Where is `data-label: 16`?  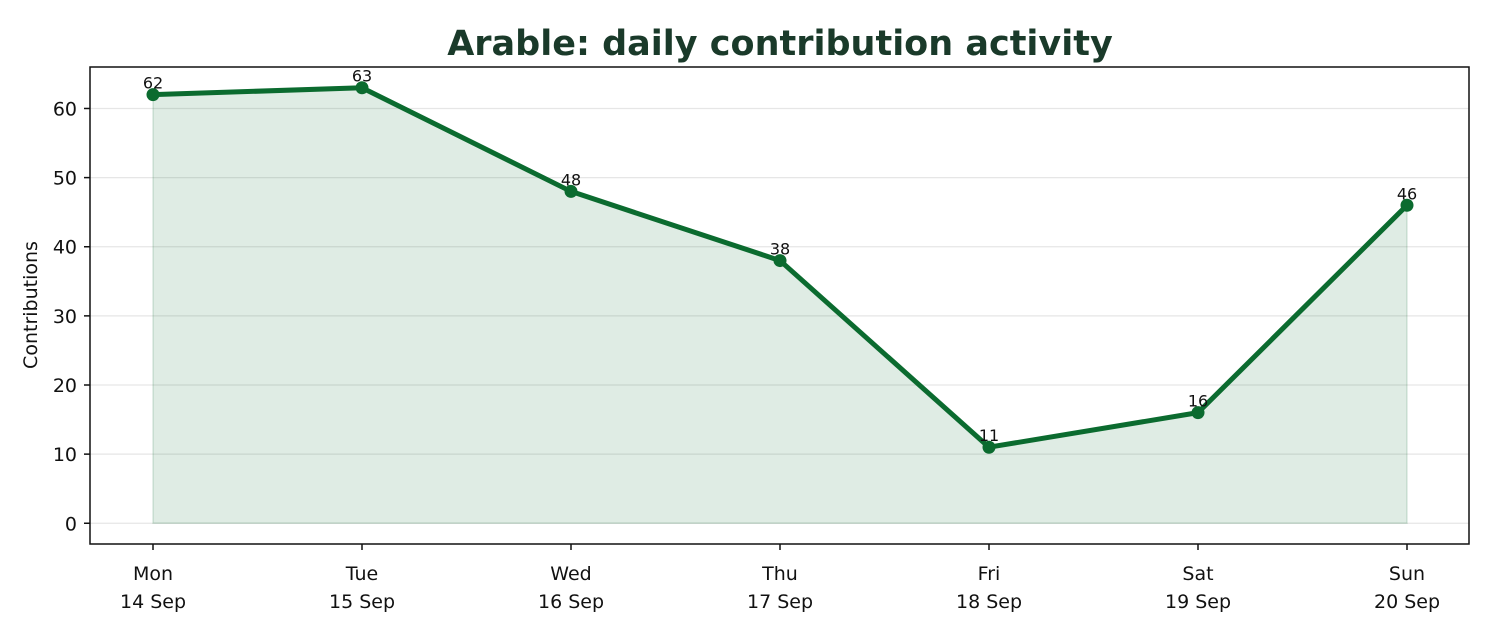 data-label: 16 is located at coordinates (1198, 401).